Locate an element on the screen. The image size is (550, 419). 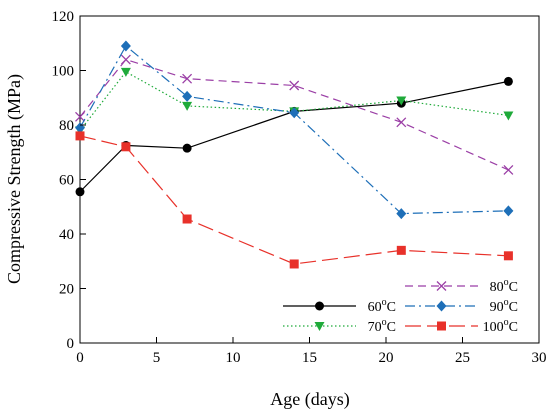
legend-label-value: 100 is located at coordinates (493, 327).